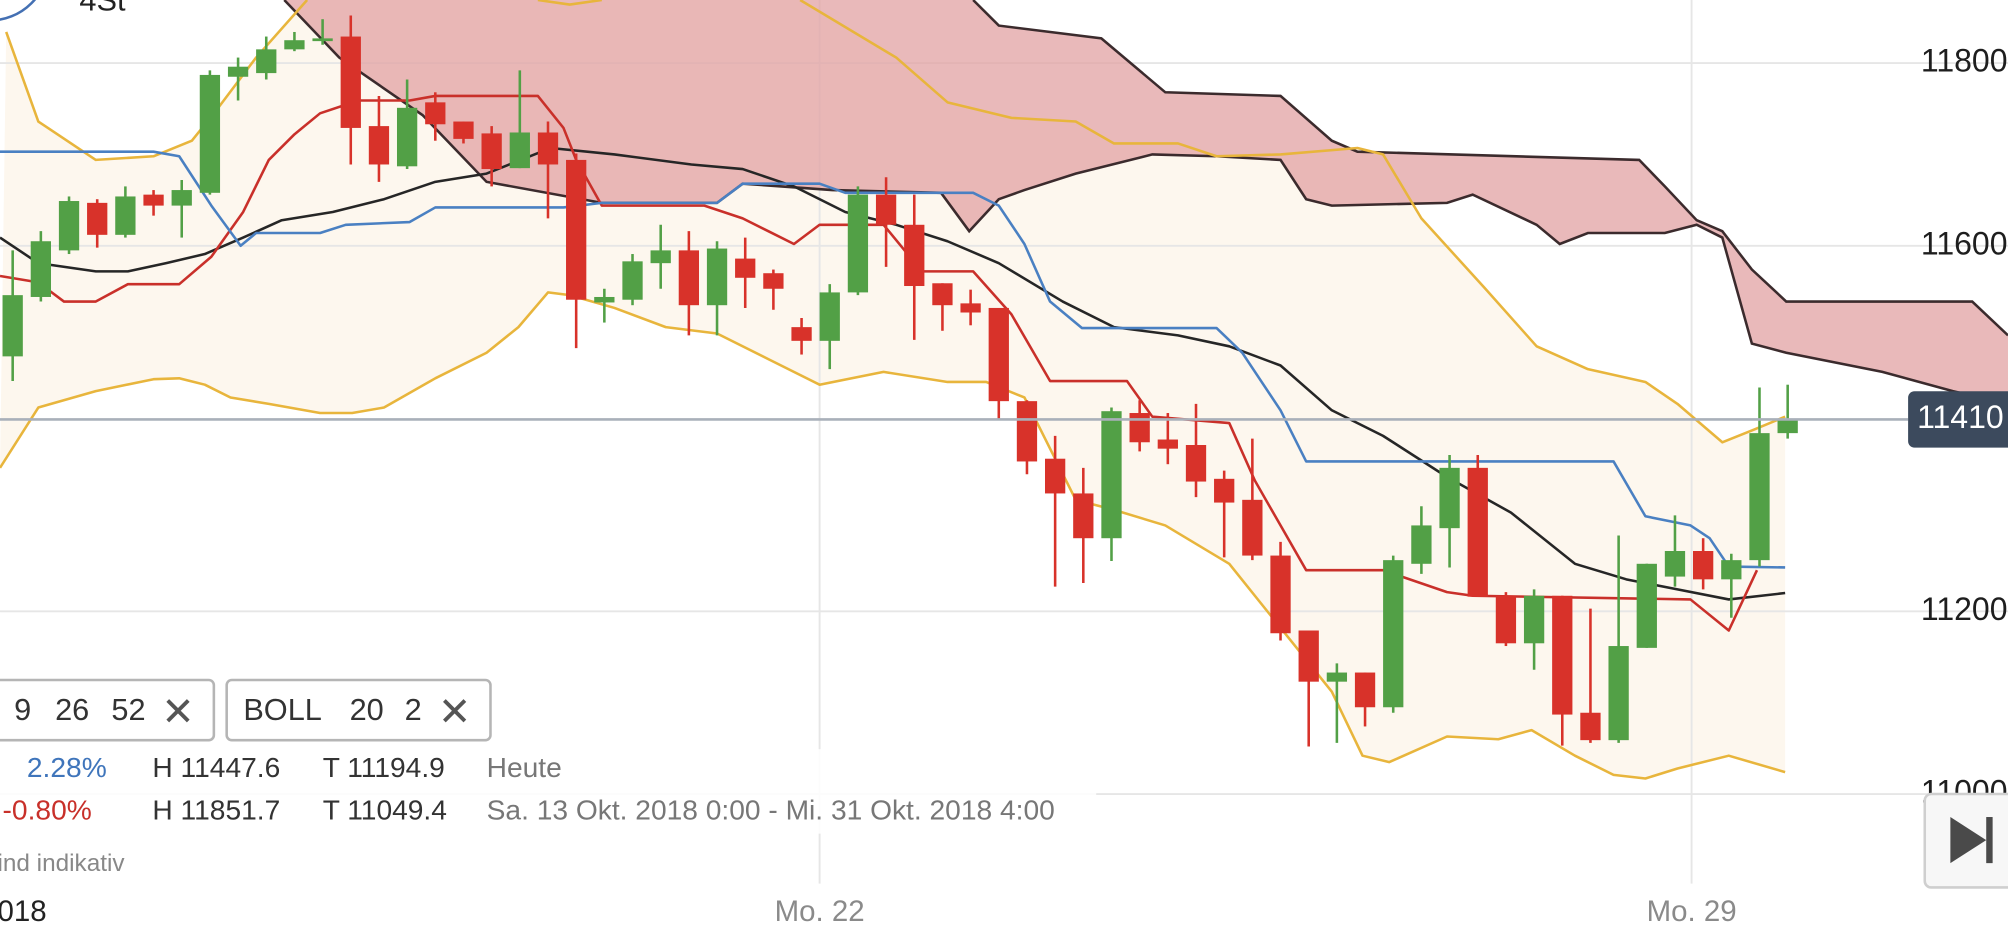 The height and width of the screenshot is (931, 2008). What do you see at coordinates (216, 809) in the screenshot?
I see `stat-high: H 11851.7` at bounding box center [216, 809].